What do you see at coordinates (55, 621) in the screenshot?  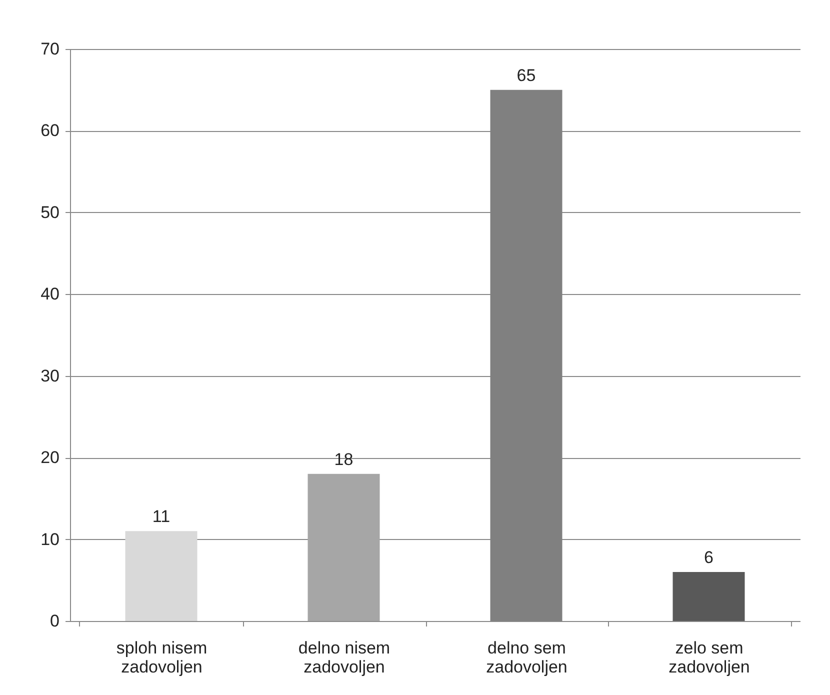 I see `y-tick-label: 0` at bounding box center [55, 621].